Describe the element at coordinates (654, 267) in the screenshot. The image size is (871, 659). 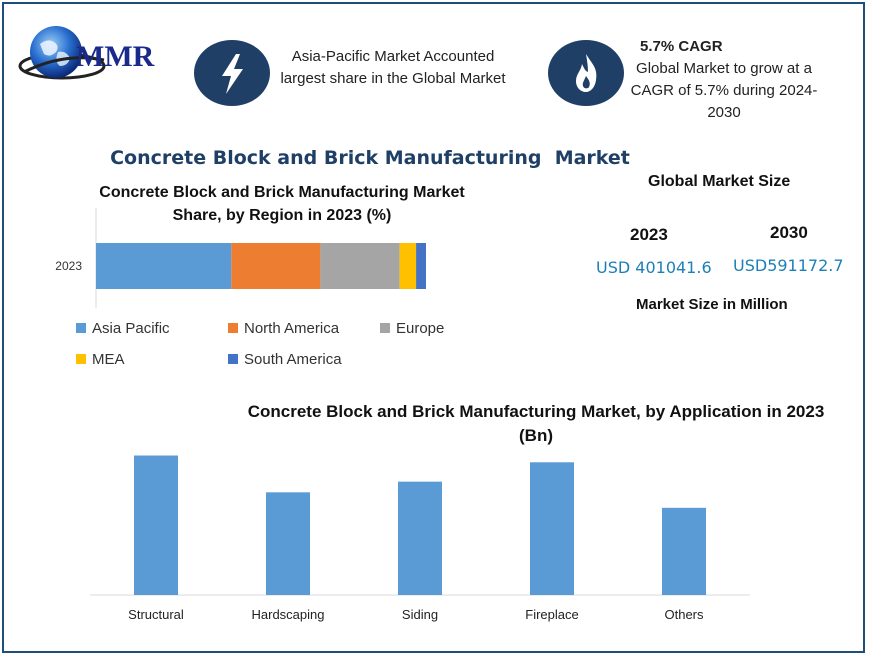
I see `market-size-value-2023: USD 401041.6` at that location.